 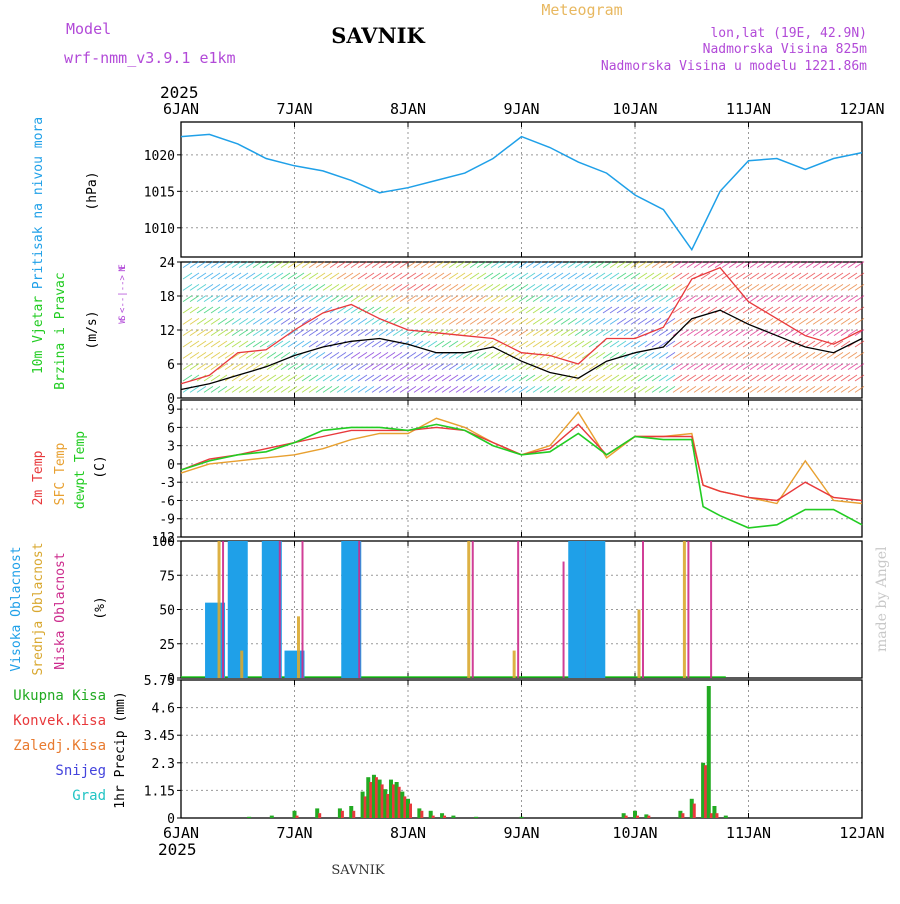 What do you see at coordinates (503, 189) in the screenshot?
I see `pressure-axes: 1010 1015 1020` at bounding box center [503, 189].